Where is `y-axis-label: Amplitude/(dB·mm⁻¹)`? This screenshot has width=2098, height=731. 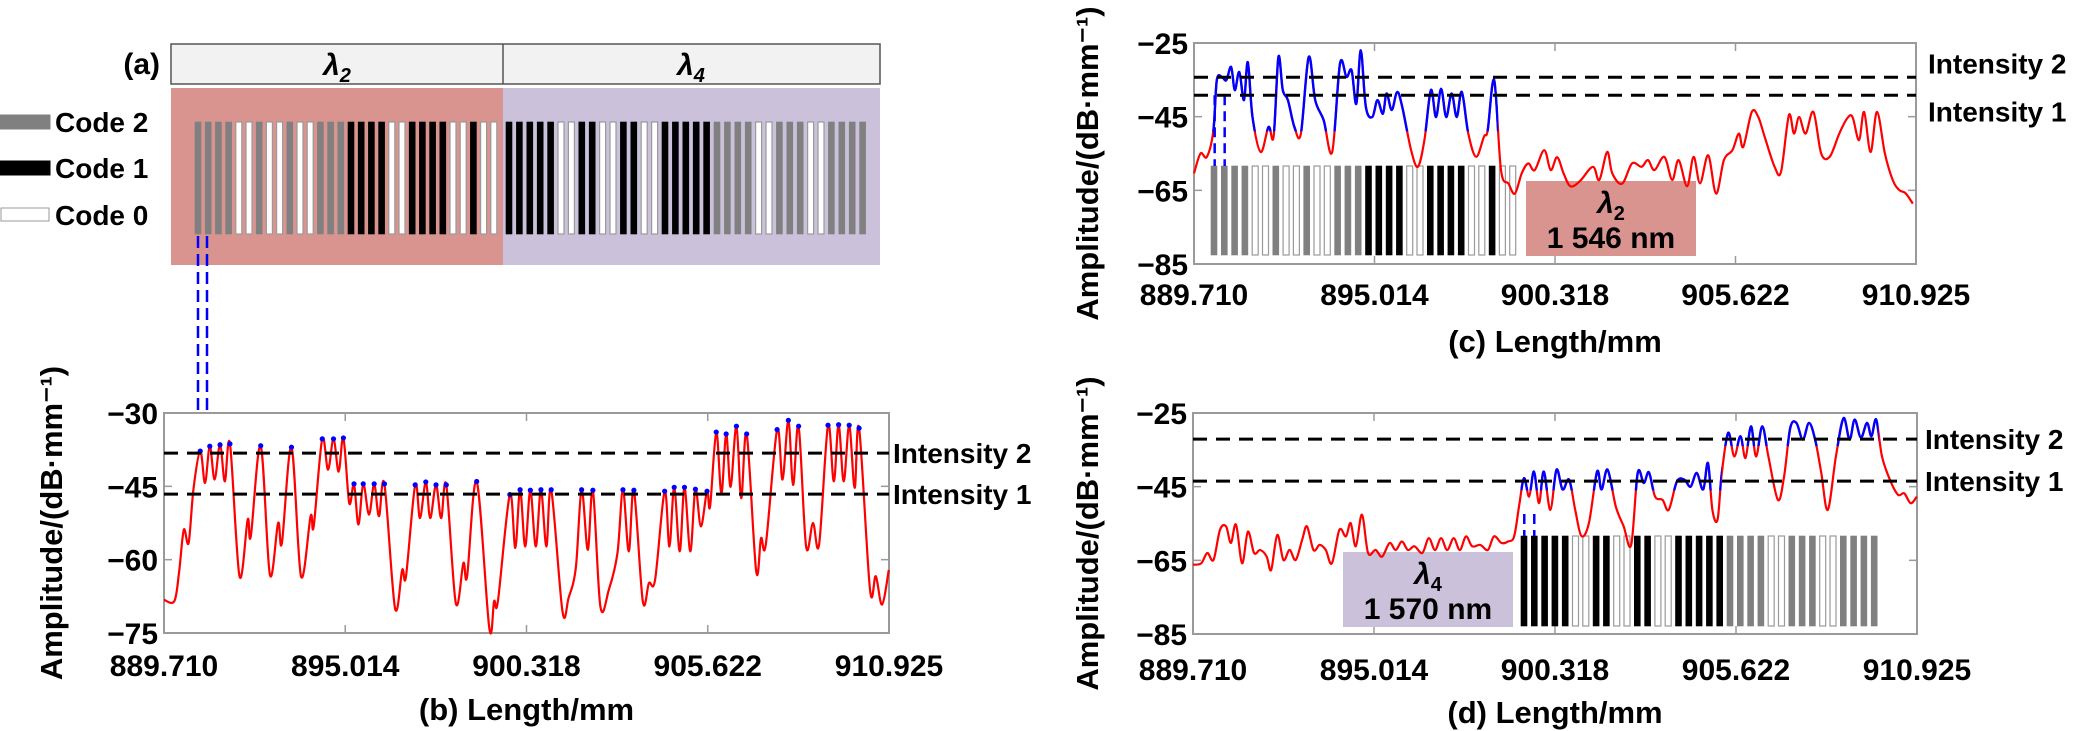 y-axis-label: Amplitude/(dB·mm⁻¹) is located at coordinates (1087, 533).